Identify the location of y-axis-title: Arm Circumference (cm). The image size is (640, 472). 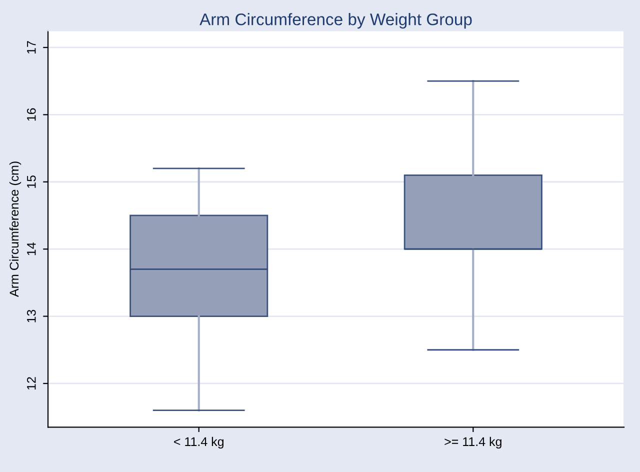
(15, 229).